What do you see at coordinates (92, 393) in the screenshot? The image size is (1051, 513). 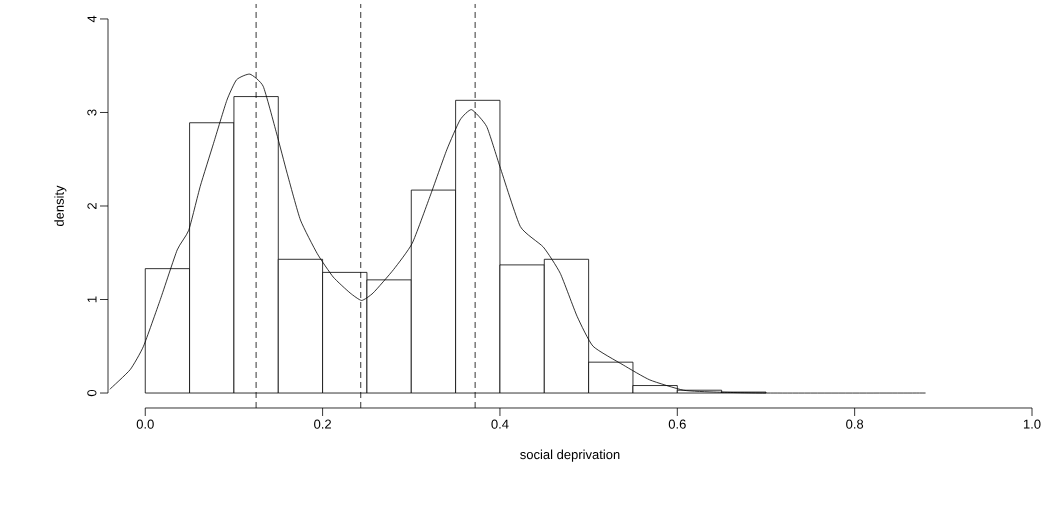 I see `y-tick-label: 0` at bounding box center [92, 393].